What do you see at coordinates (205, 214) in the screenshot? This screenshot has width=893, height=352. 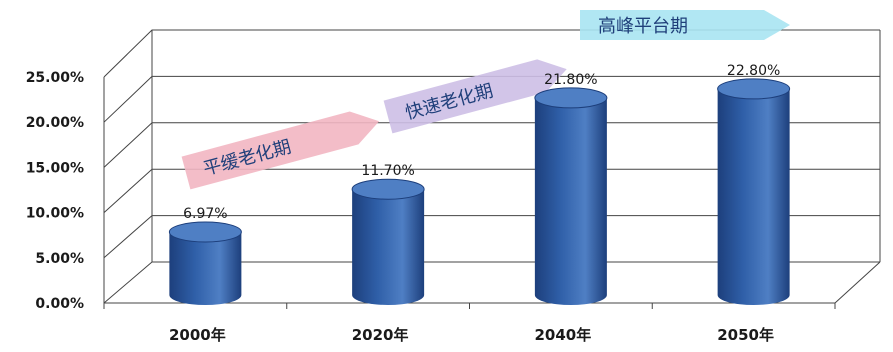 I see `data-label: 6.97%` at bounding box center [205, 214].